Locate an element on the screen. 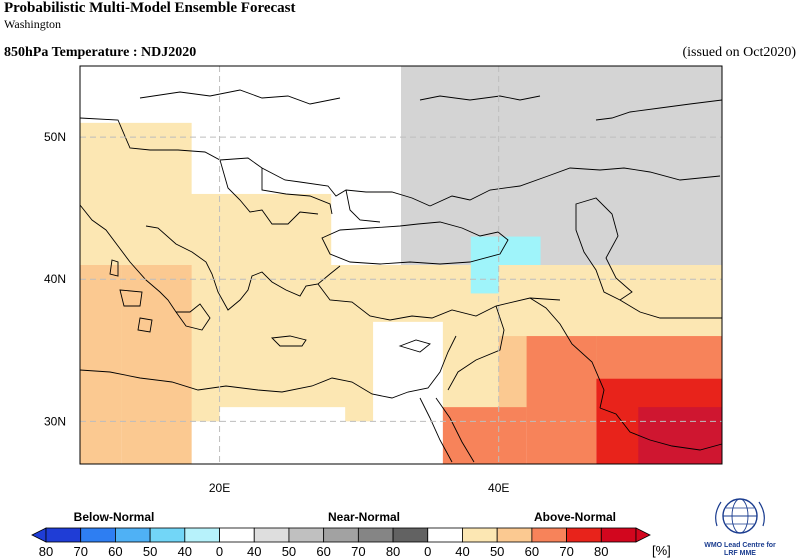  legend-below-normal: Below-Normal is located at coordinates (114, 517).